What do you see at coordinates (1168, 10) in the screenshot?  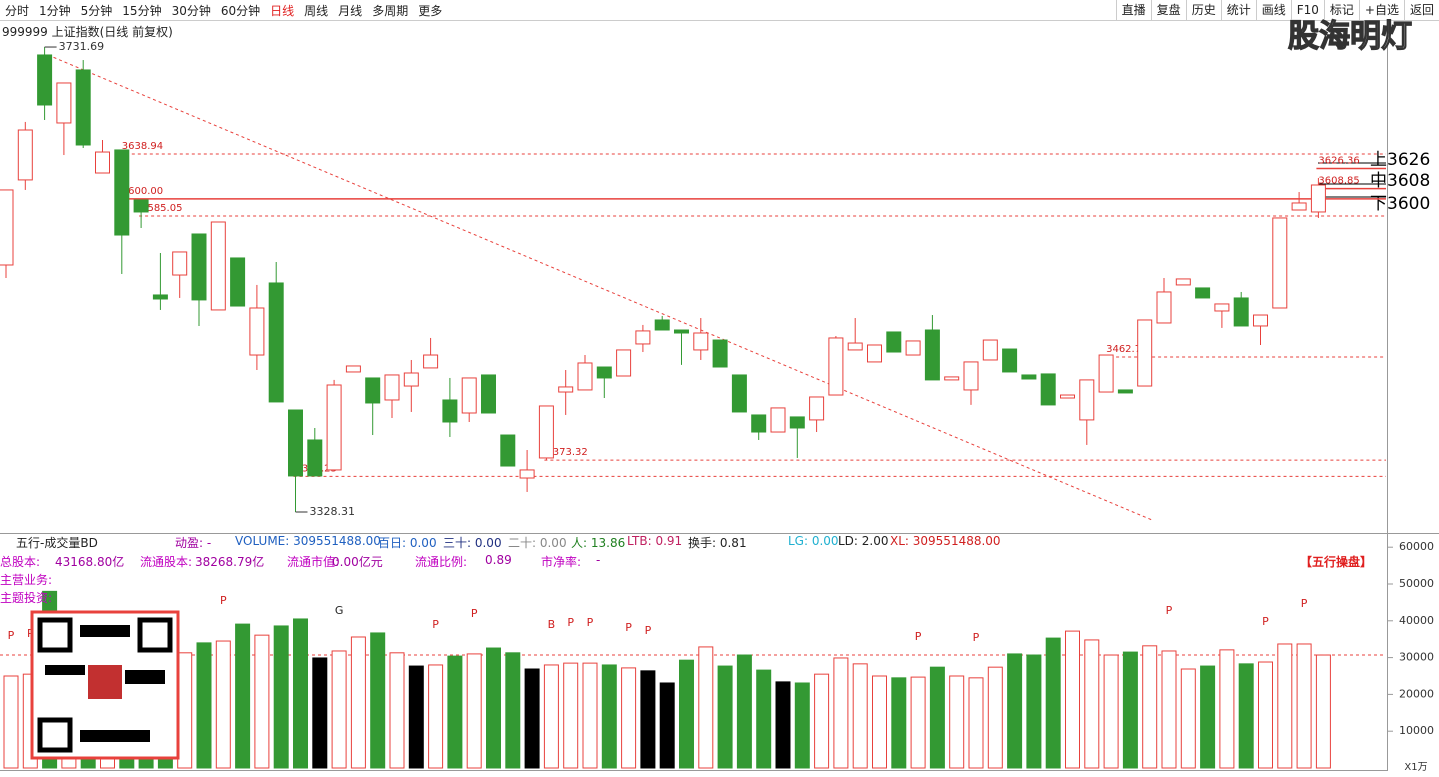 I see `tool-button: 复盘` at bounding box center [1168, 10].